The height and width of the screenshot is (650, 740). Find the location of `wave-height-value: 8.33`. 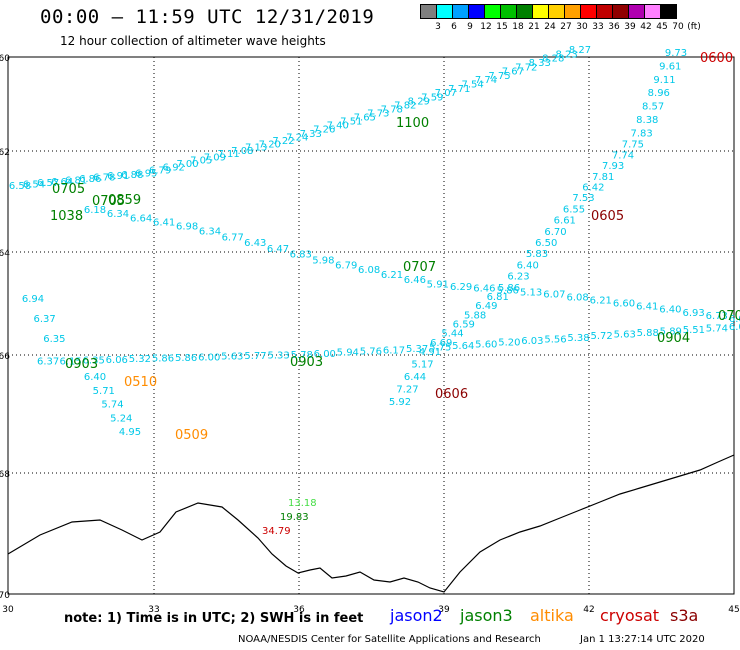

wave-height-value: 8.33 is located at coordinates (540, 63).